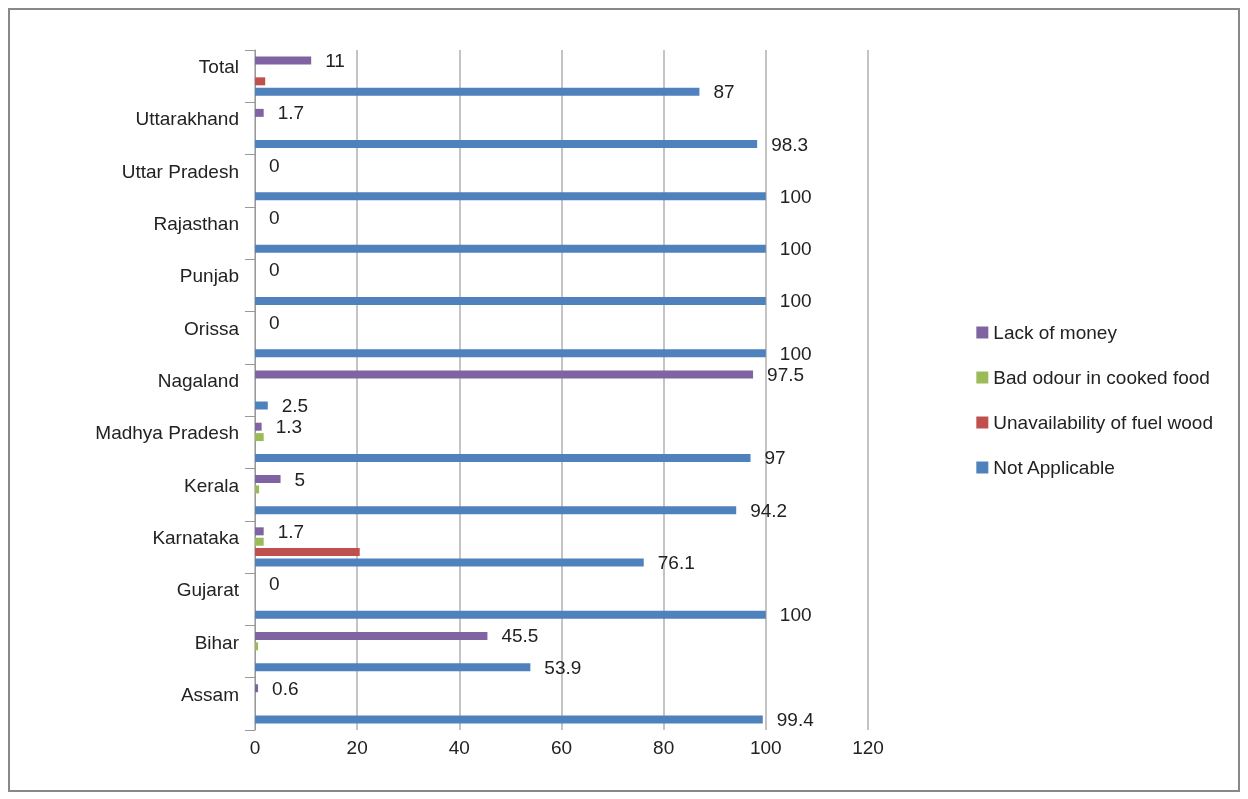  Describe the element at coordinates (676, 563) in the screenshot. I see `data-label: 76.1` at that location.